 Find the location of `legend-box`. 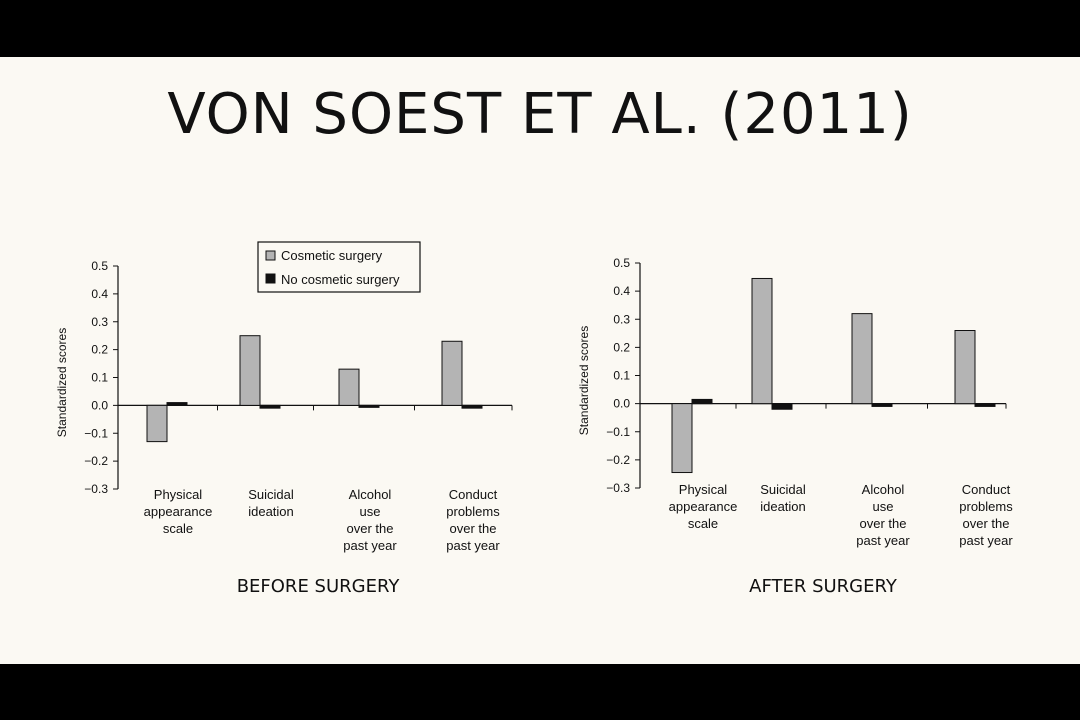

legend-box is located at coordinates (339, 267).